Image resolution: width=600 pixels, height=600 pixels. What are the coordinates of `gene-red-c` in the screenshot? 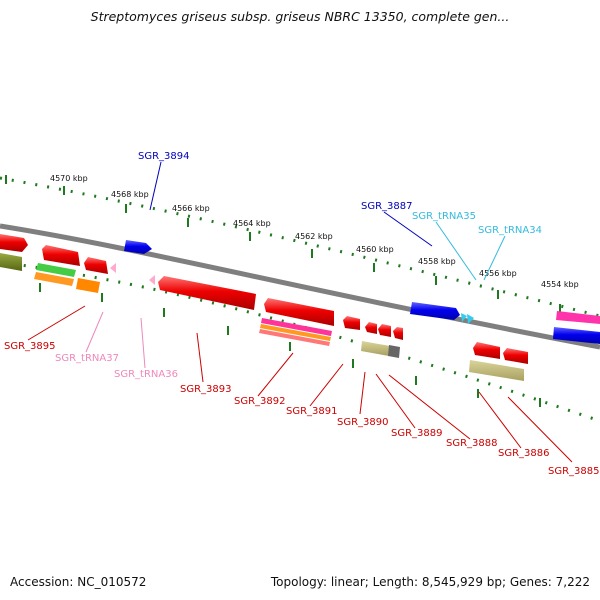 It's located at (515, 356).